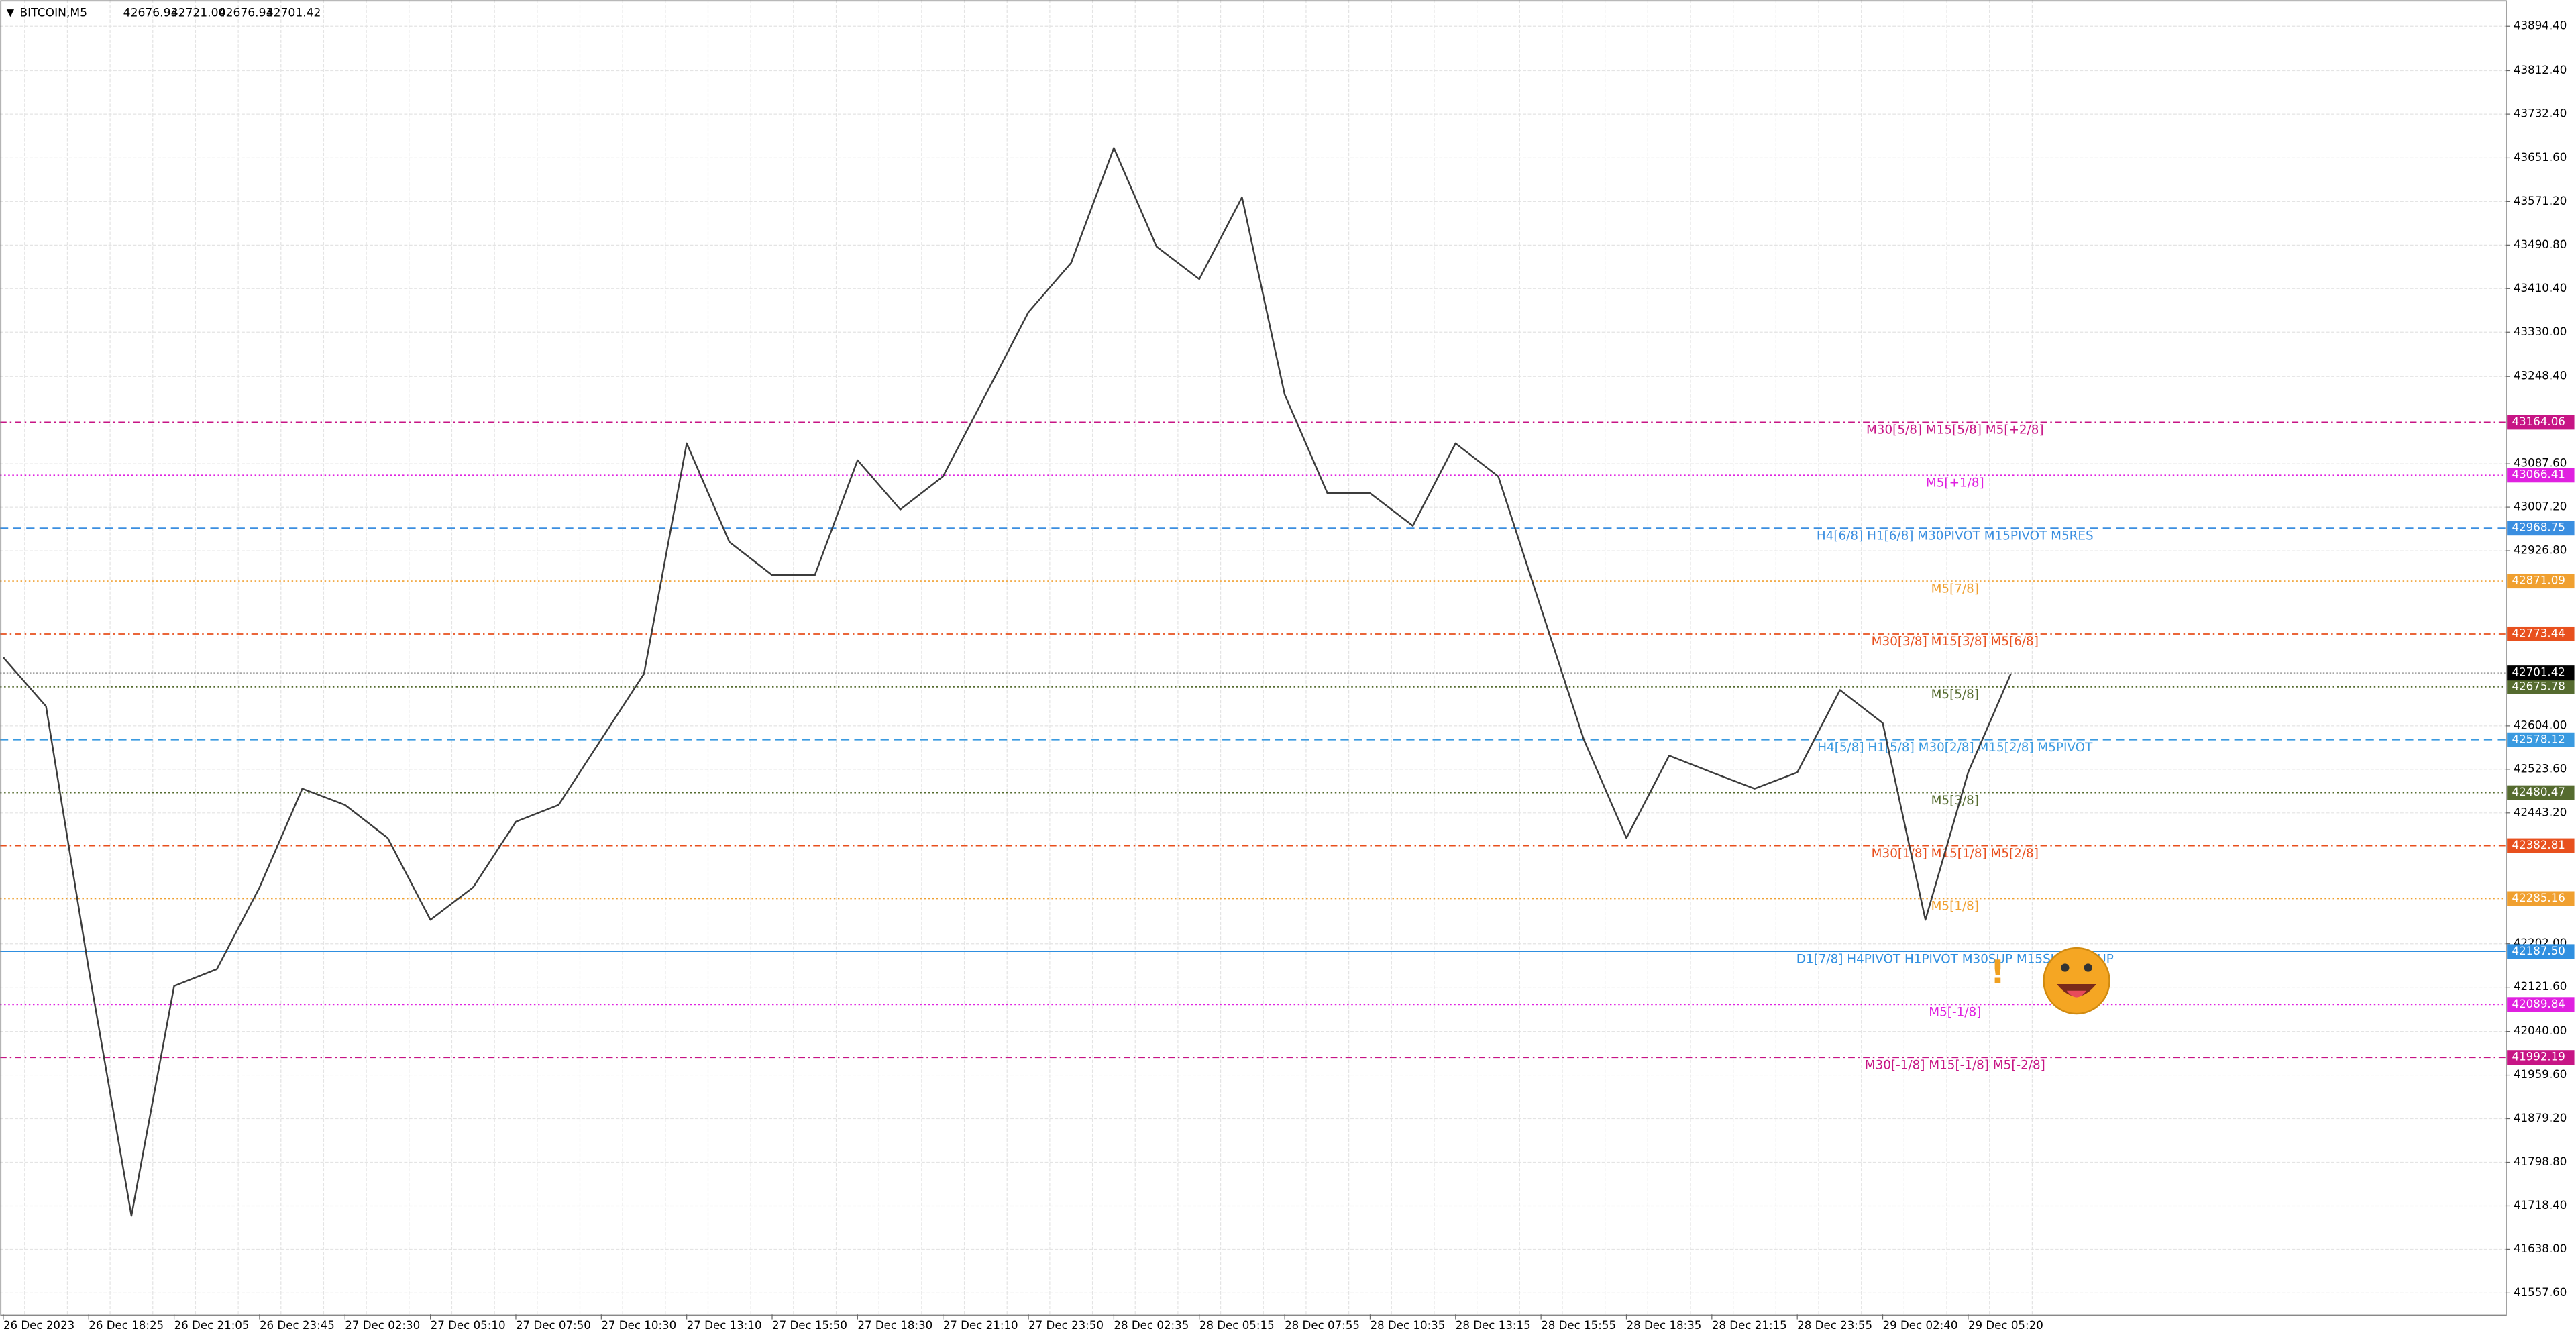 Image resolution: width=2576 pixels, height=1339 pixels. I want to click on x-tick-label: 28 Dec 18:35, so click(1663, 1325).